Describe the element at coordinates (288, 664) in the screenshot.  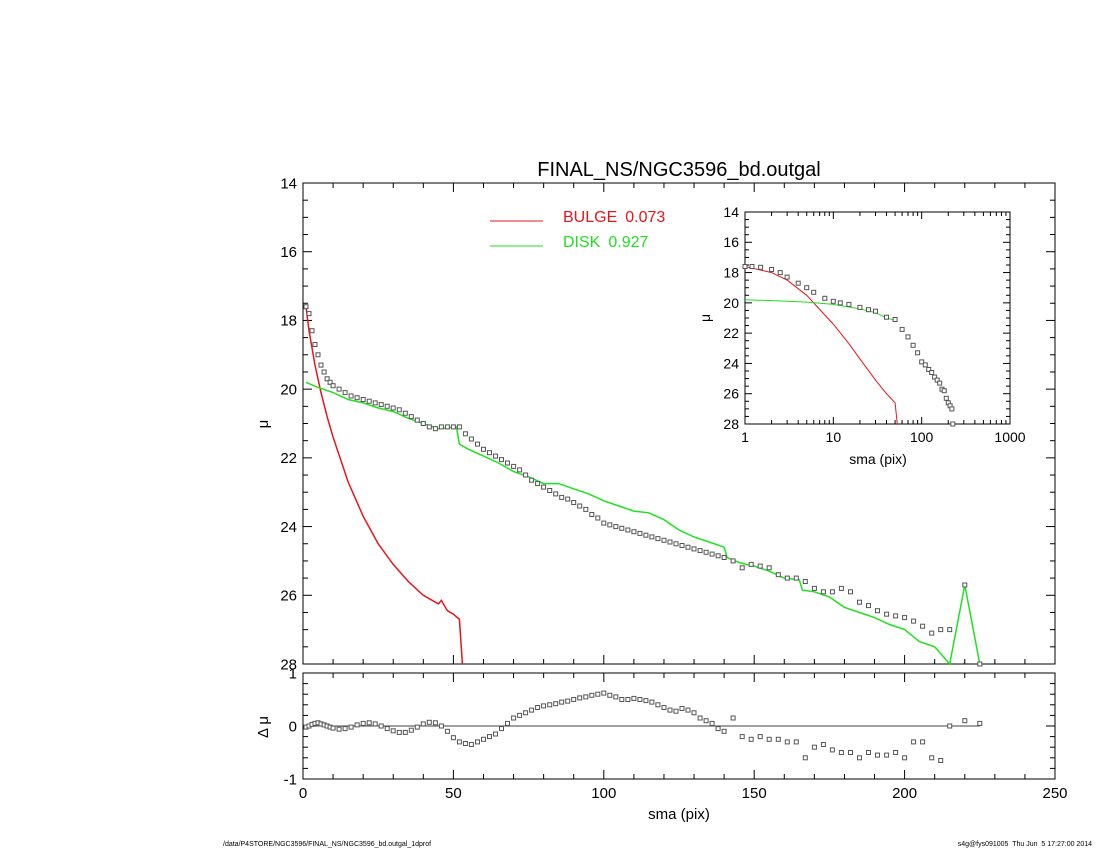
I see `y-tick-label: 28` at that location.